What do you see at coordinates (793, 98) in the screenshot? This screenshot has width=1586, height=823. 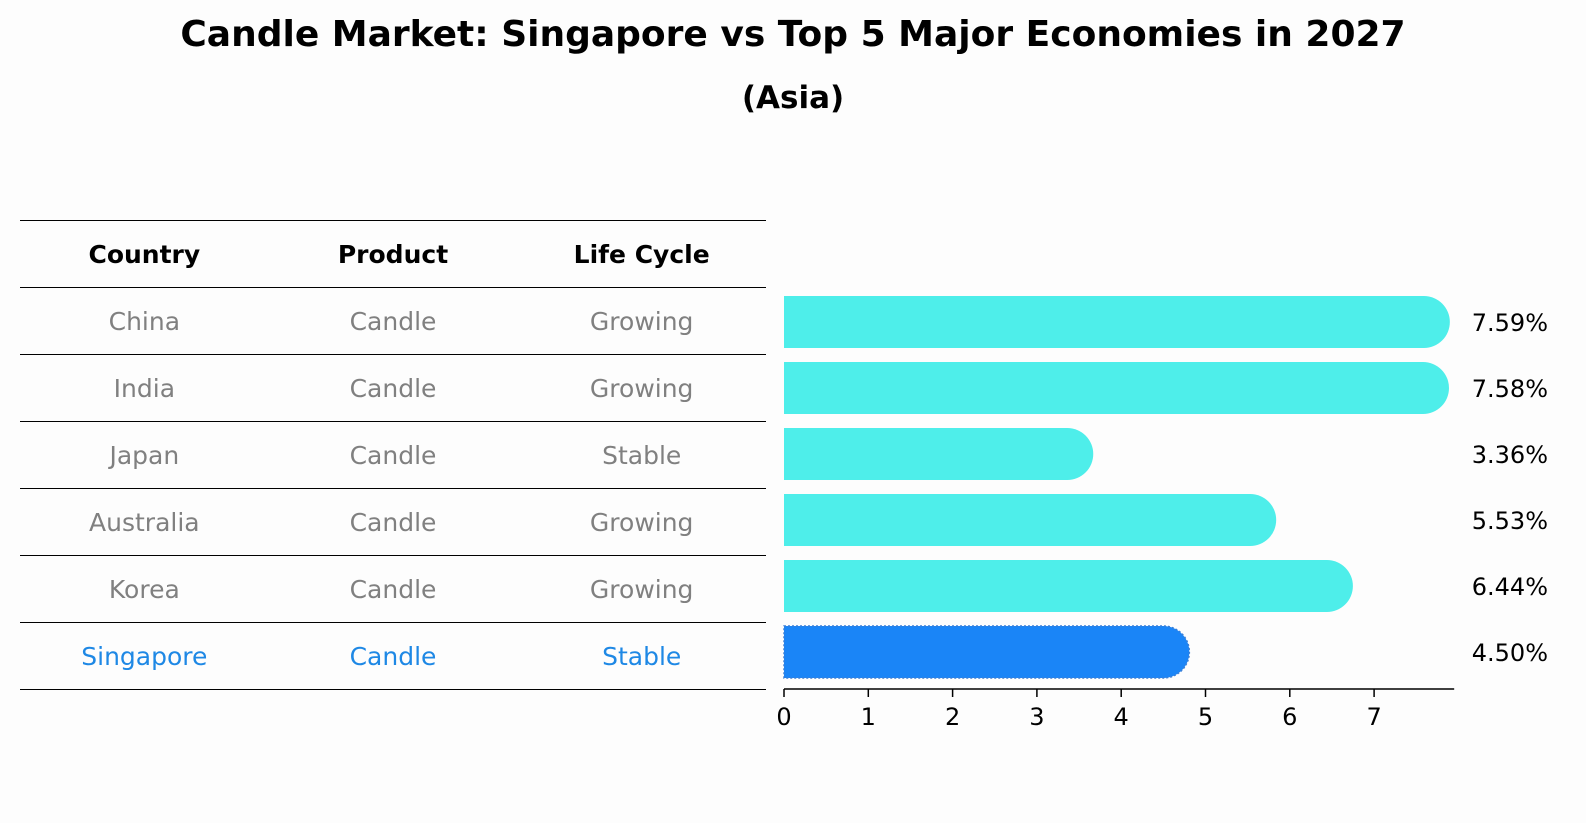 I see `chart-subtitle: (Asia)` at bounding box center [793, 98].